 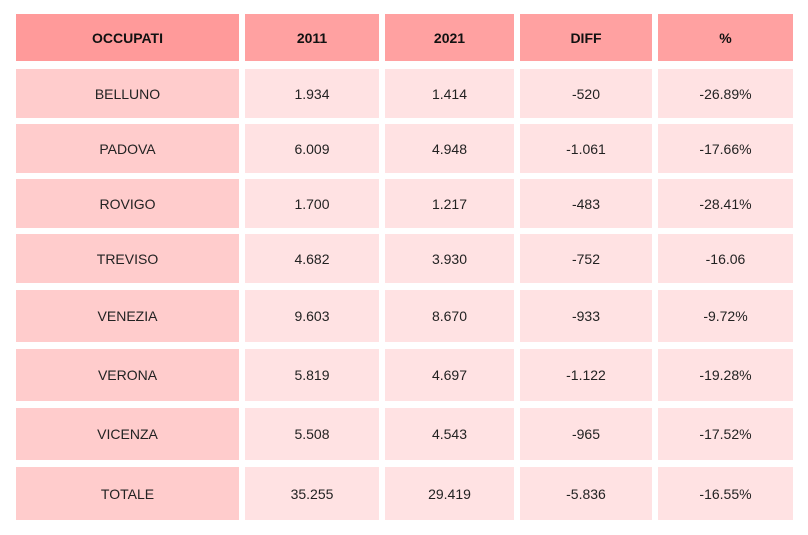 I want to click on table-cell: 4.697, so click(x=449, y=375).